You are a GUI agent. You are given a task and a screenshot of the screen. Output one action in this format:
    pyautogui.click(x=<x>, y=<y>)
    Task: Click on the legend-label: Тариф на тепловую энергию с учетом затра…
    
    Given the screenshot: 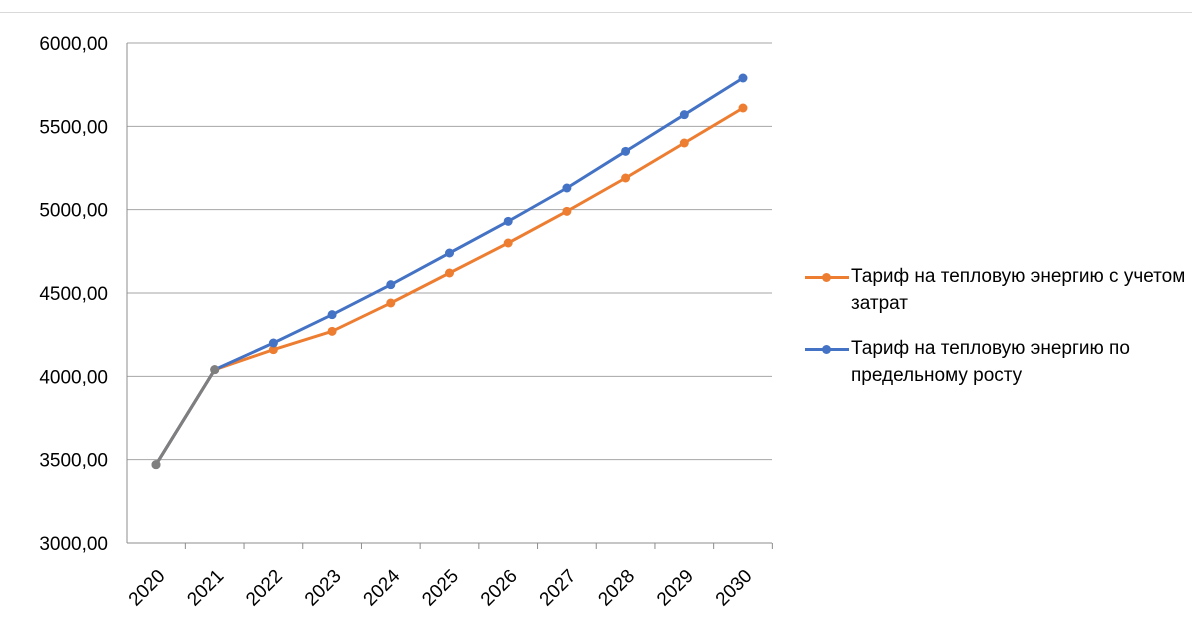 What is the action you would take?
    pyautogui.click(x=1018, y=290)
    